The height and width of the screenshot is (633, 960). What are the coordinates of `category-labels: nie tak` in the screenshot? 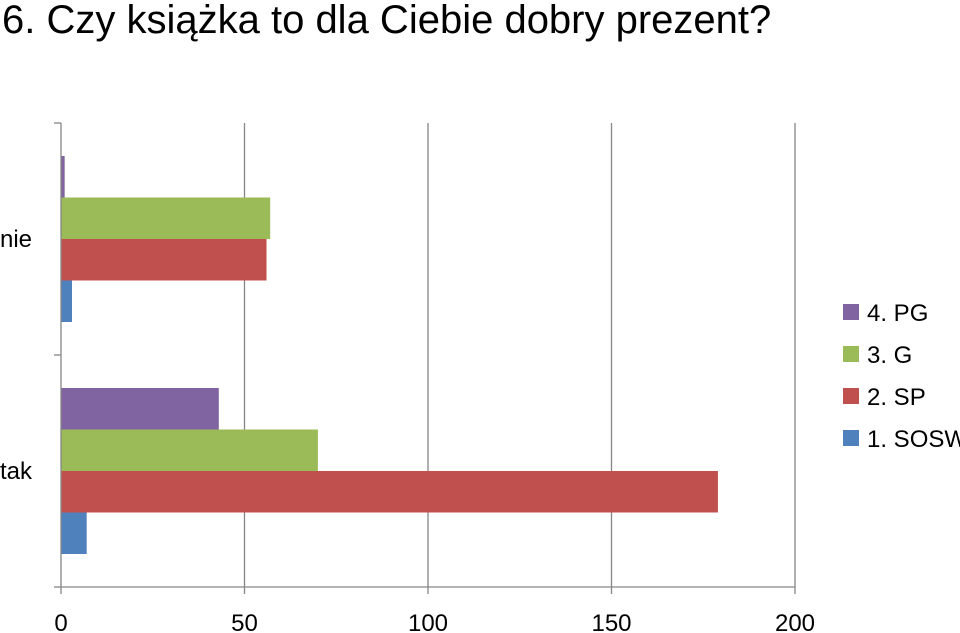 It's located at (16, 355).